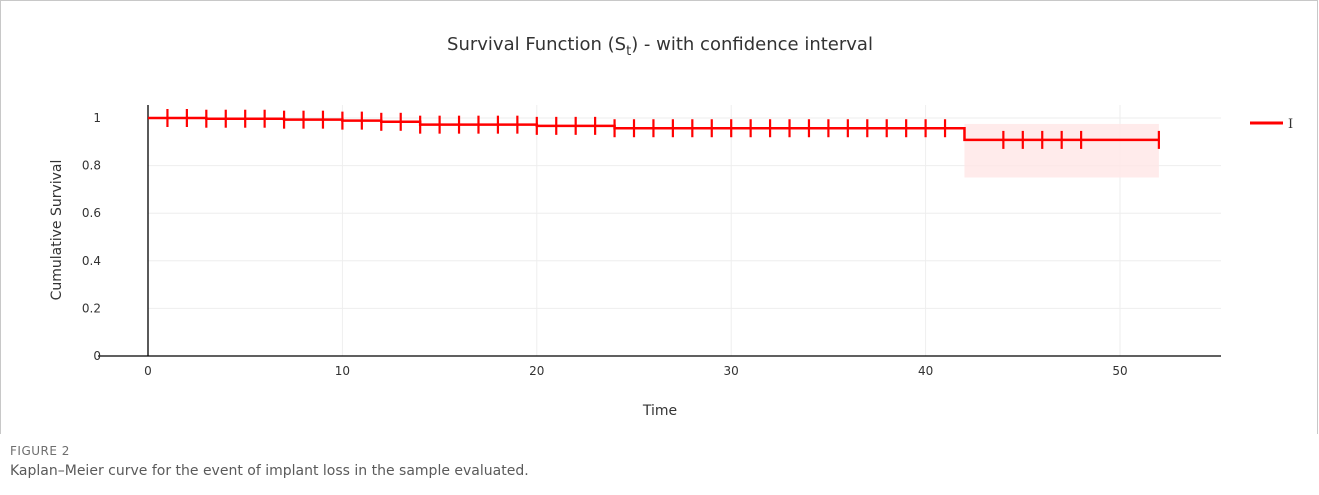  Describe the element at coordinates (91, 237) in the screenshot. I see `y-tick-labels: 0 0.2 0.4 0.6 0.8 1` at that location.